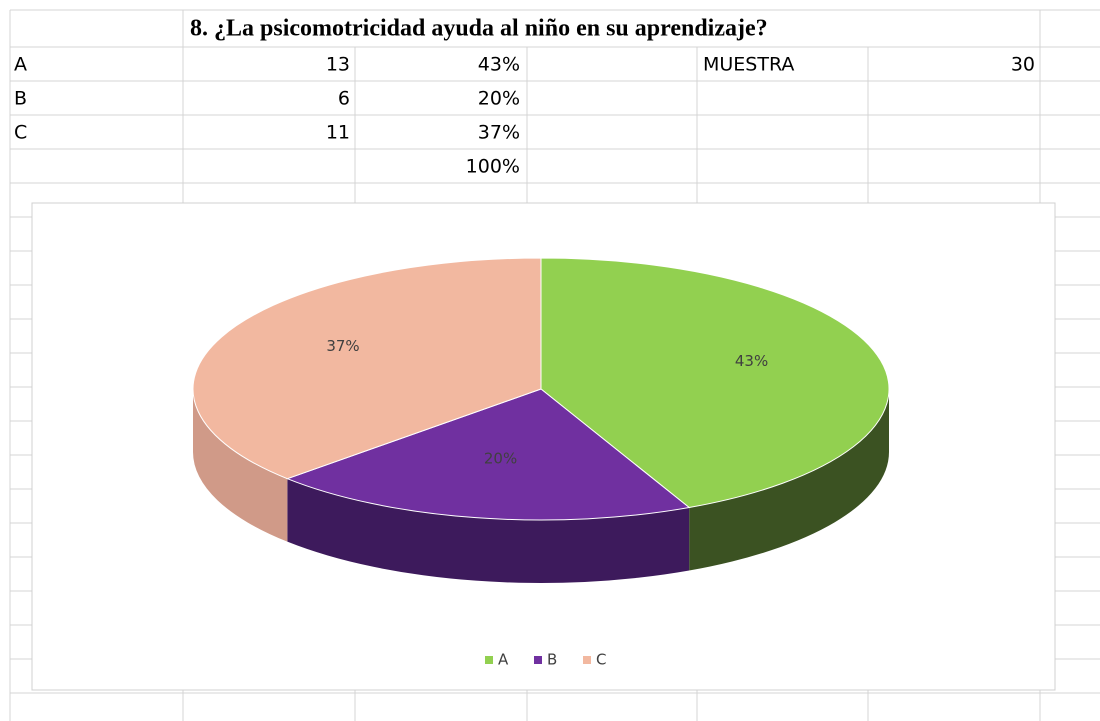 This screenshot has width=1100, height=721. Describe the element at coordinates (500, 458) in the screenshot. I see `data-label: 20%` at that location.